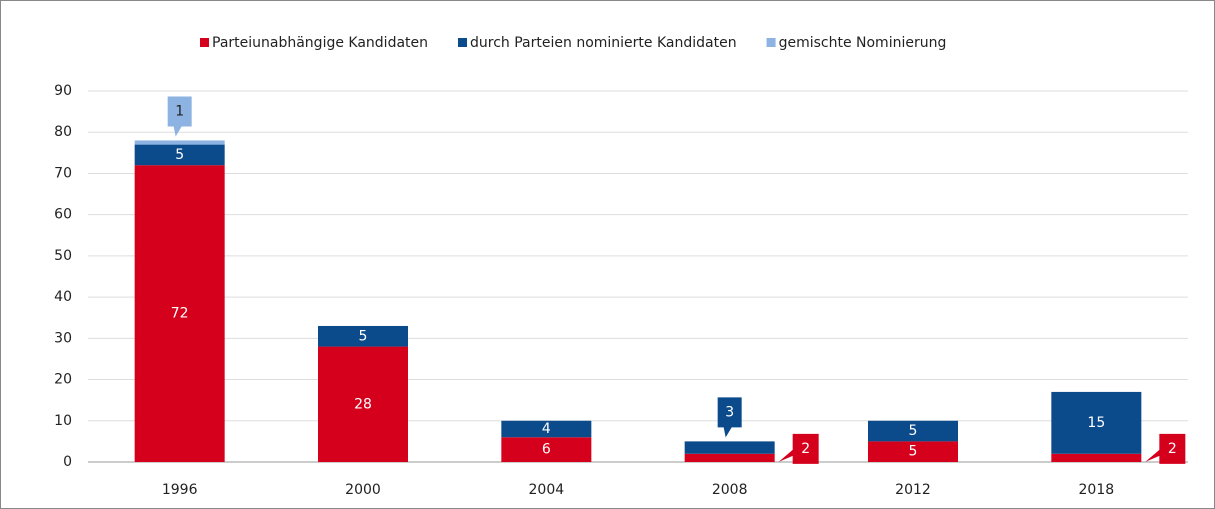  I want to click on y-tick-label: 50, so click(63, 256).